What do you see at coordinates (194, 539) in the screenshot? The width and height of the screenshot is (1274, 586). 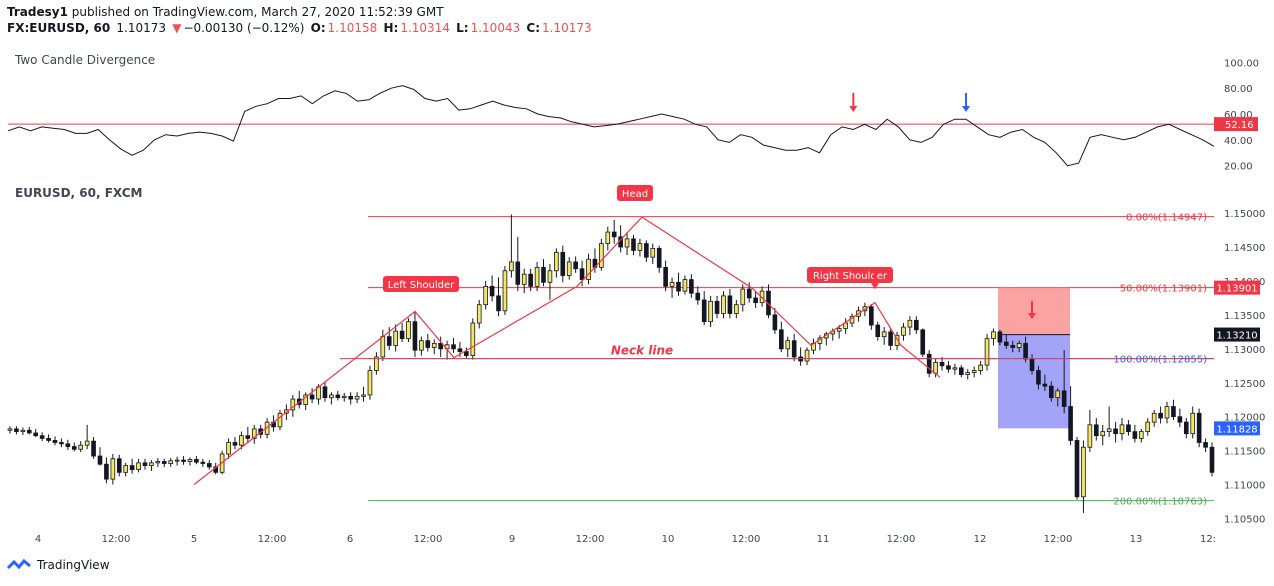 I see `time-x-tick: 5` at bounding box center [194, 539].